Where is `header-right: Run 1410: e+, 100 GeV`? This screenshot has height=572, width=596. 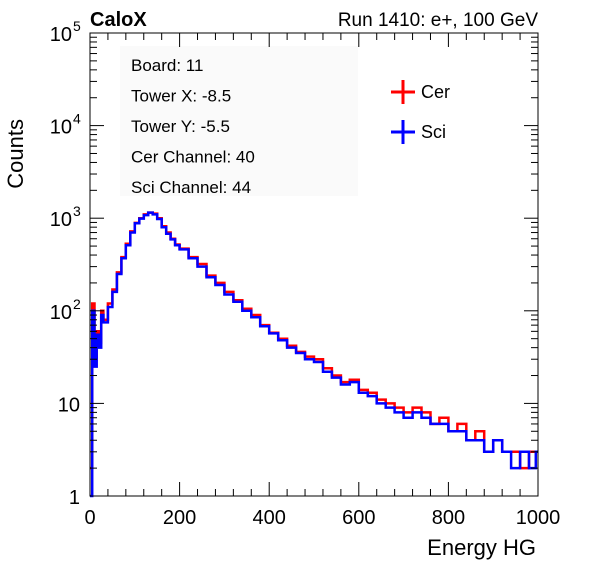
header-right: Run 1410: e+, 100 GeV is located at coordinates (438, 20).